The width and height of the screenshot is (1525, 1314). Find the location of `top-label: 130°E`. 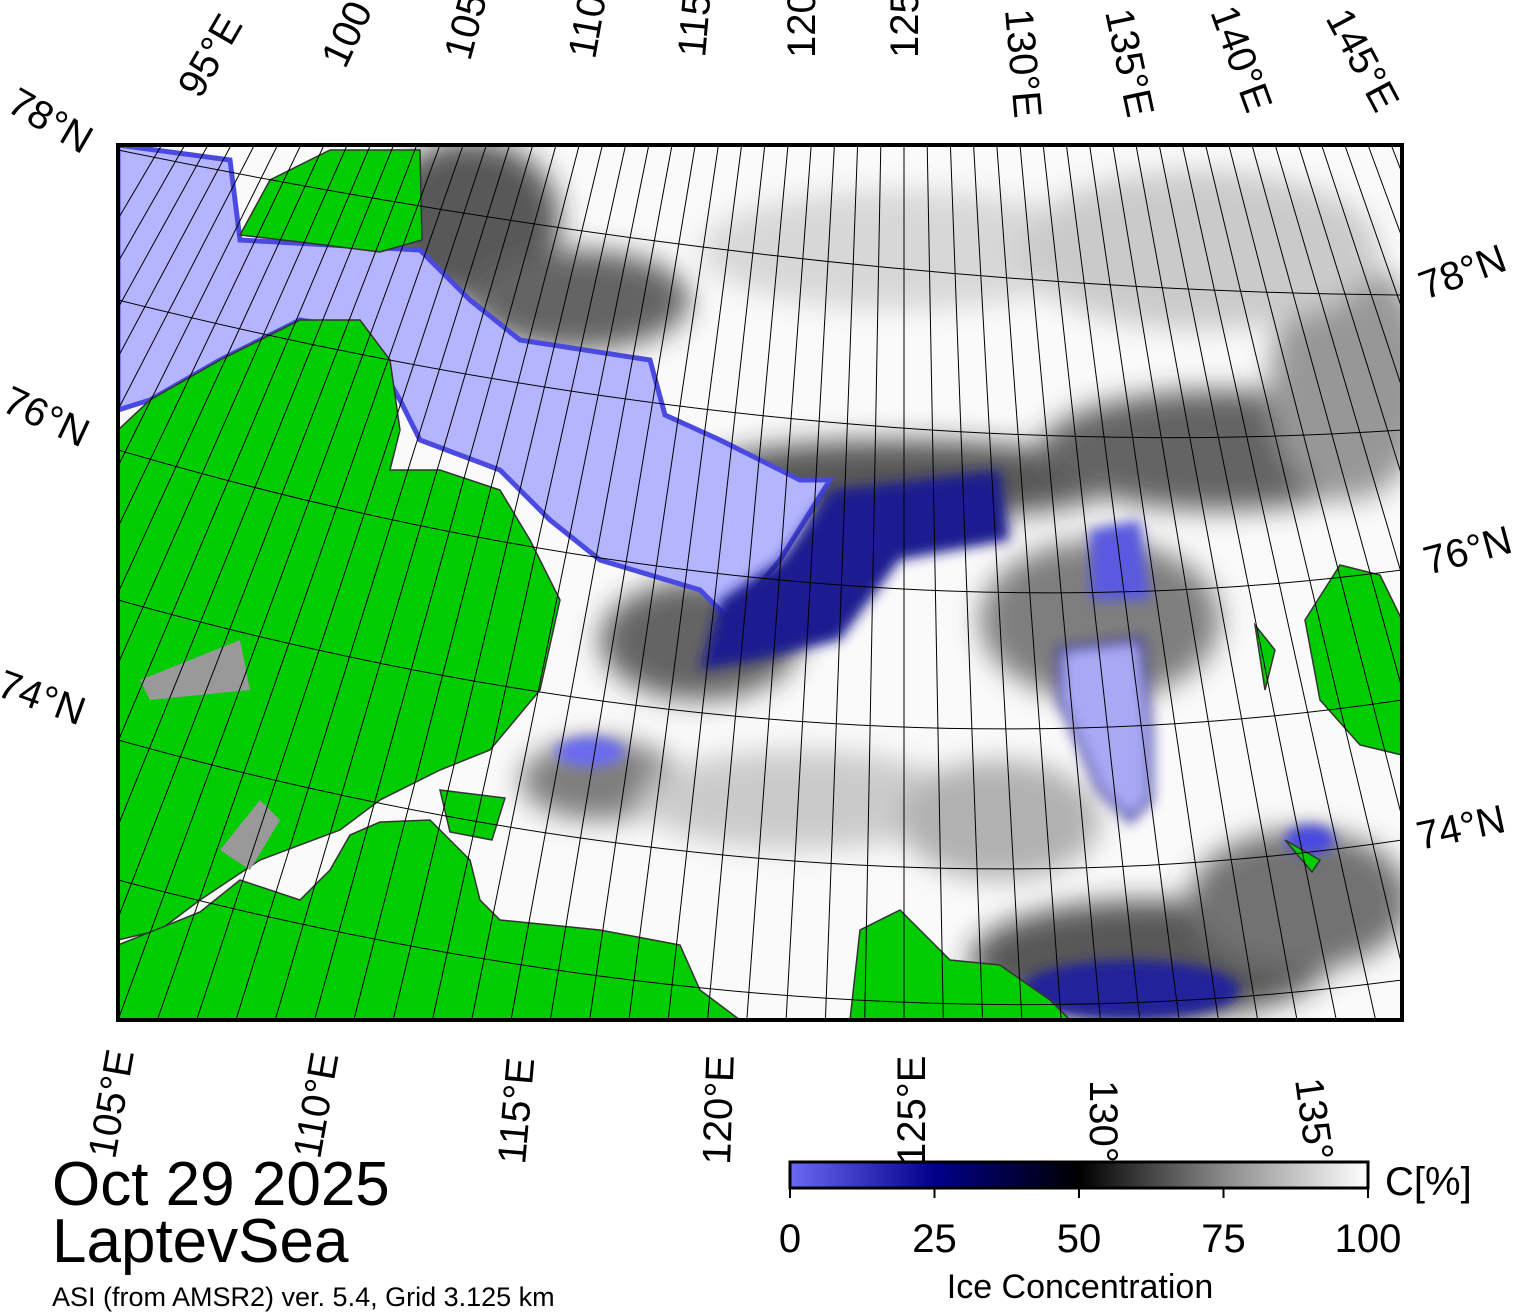

top-label: 130°E is located at coordinates (1022, 63).